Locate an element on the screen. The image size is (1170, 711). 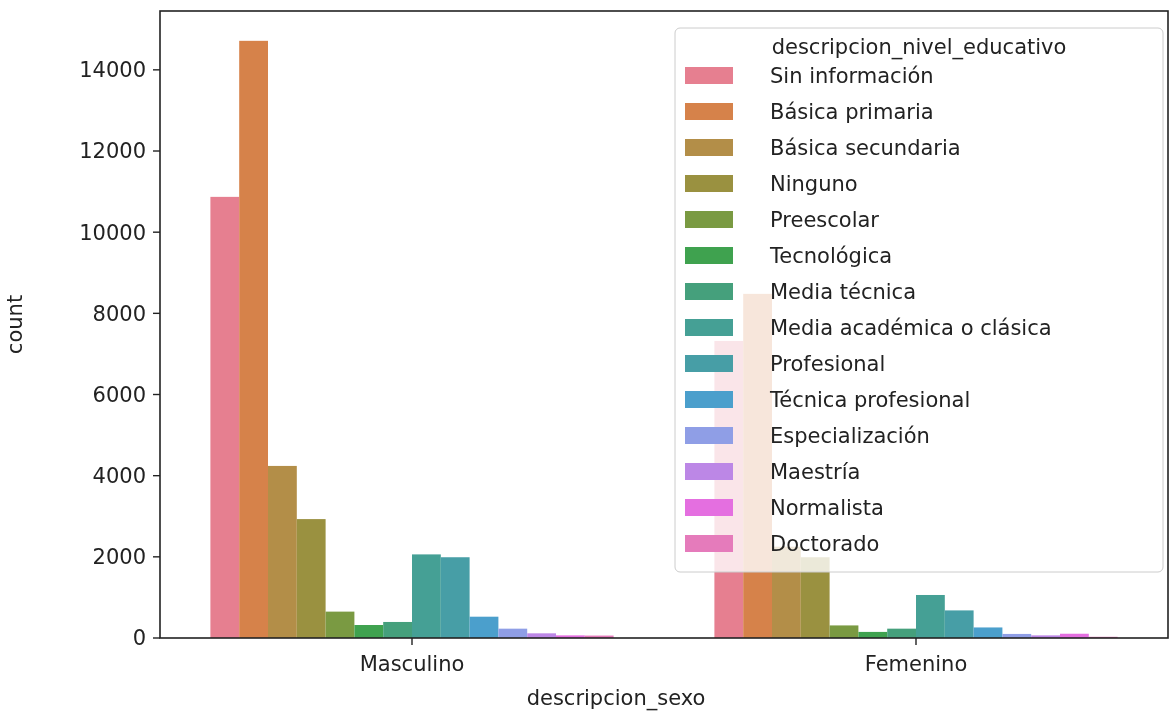
legend-label: Ninguno is located at coordinates (814, 184).